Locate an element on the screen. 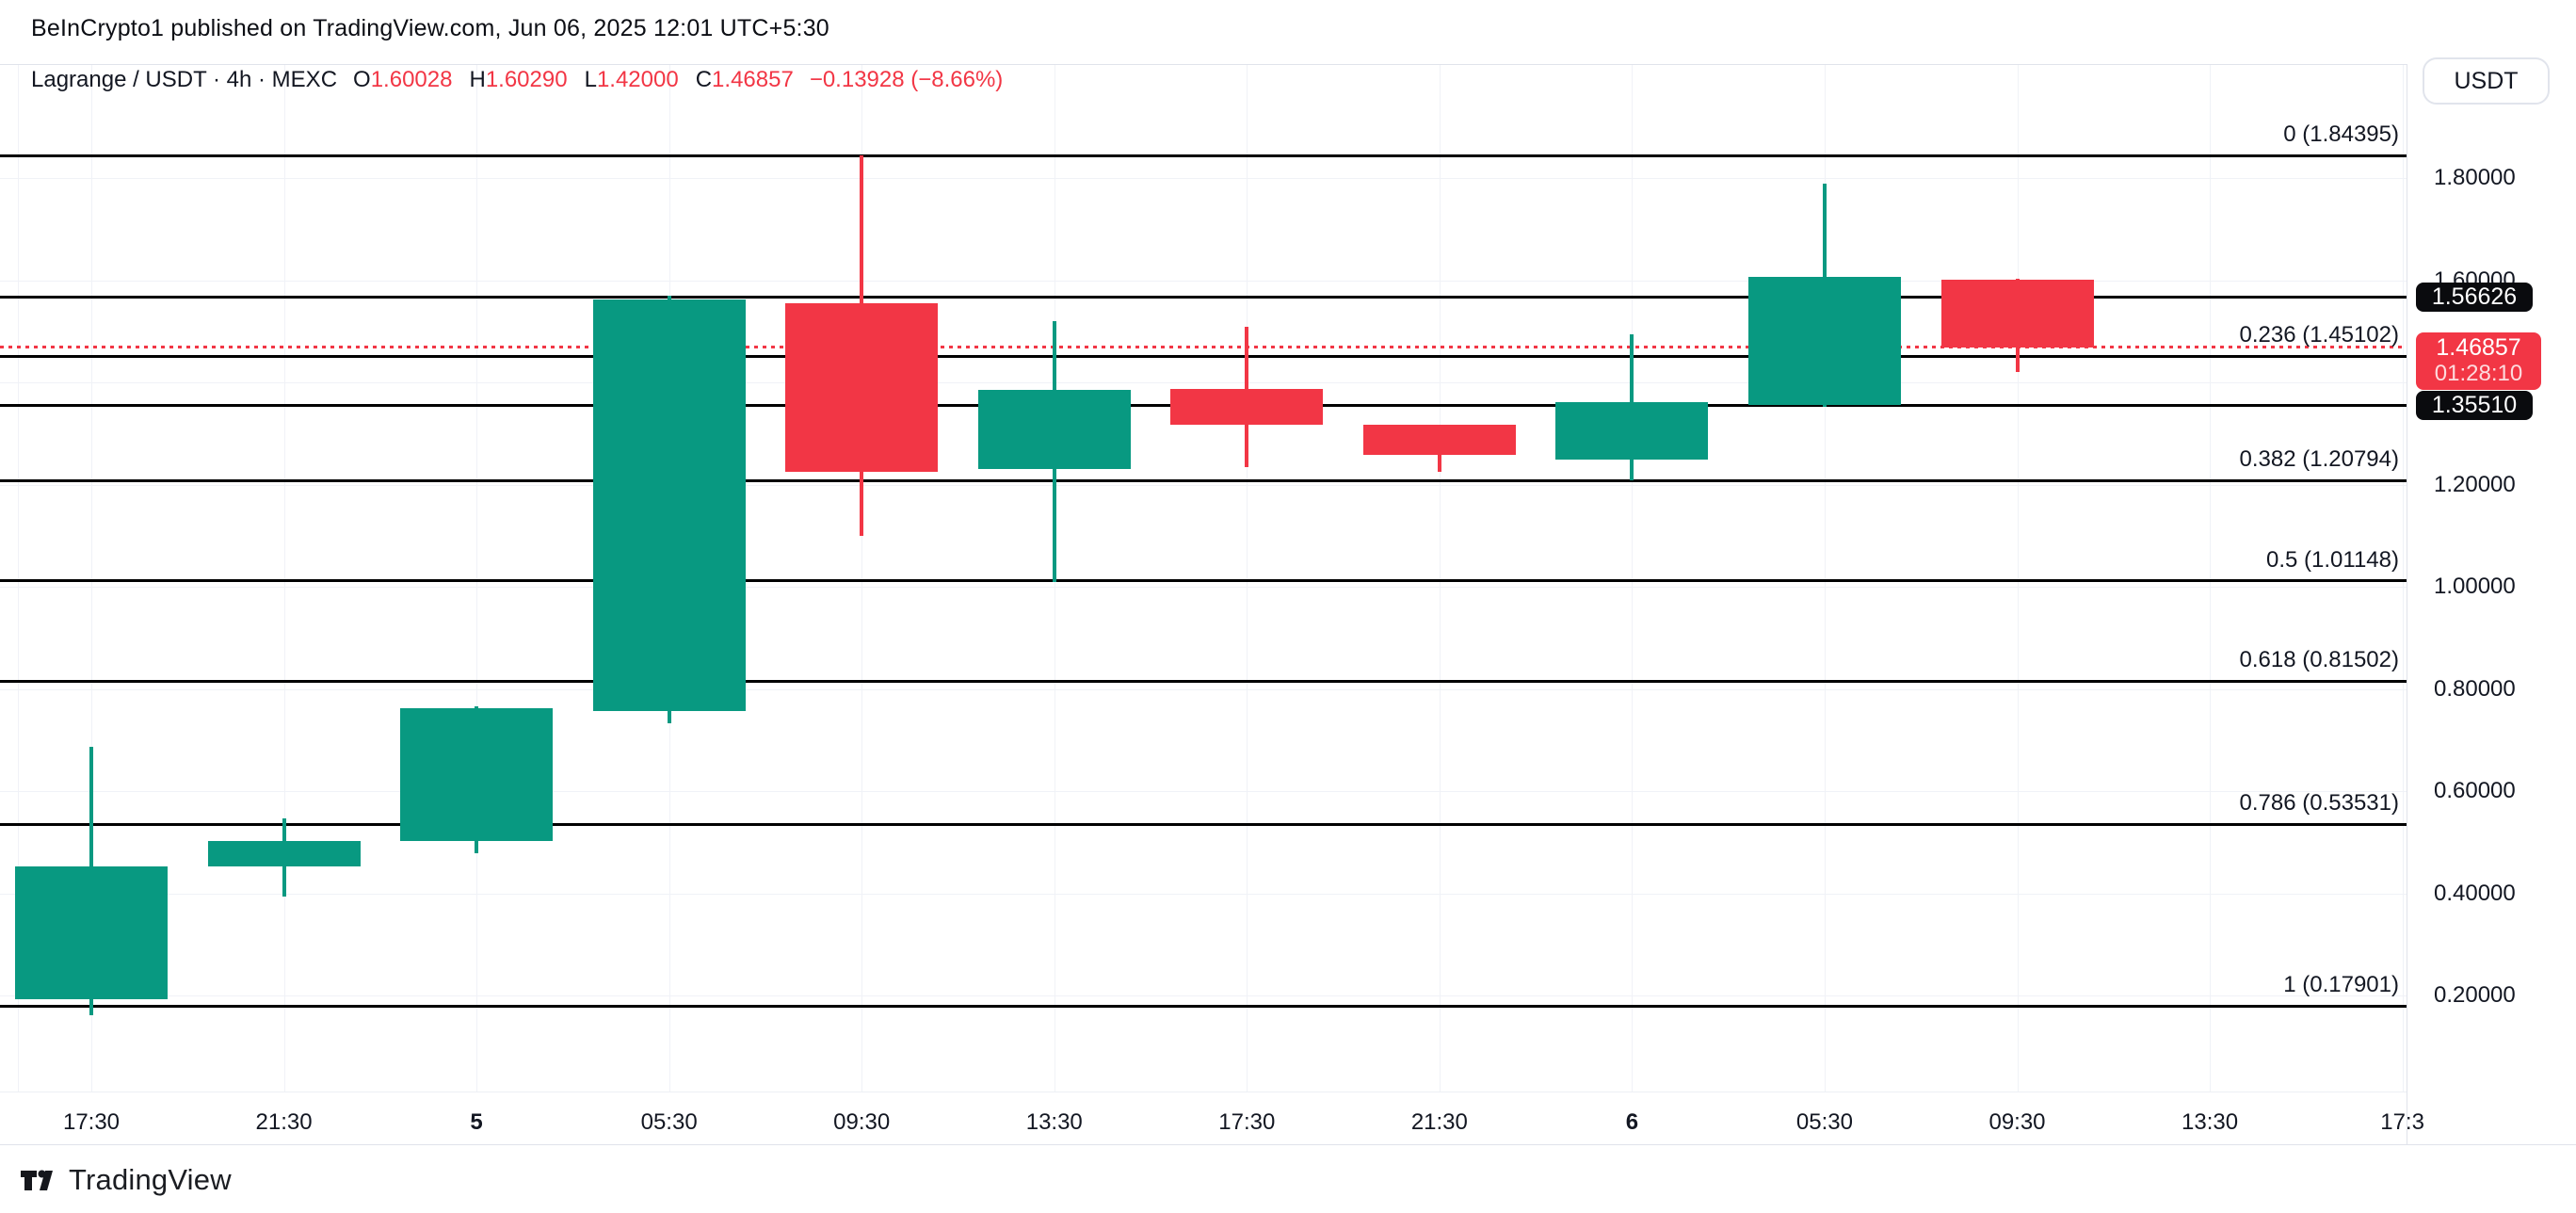 The height and width of the screenshot is (1213, 2576). fib-level-label: 1 (0.17901) is located at coordinates (2341, 985).